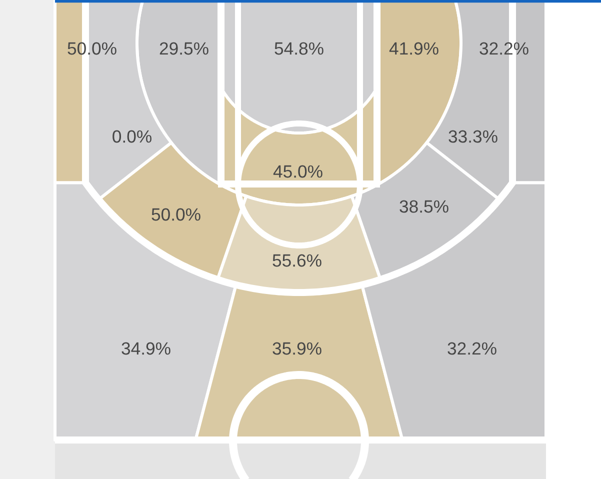 The width and height of the screenshot is (601, 479). I want to click on data-label: 34.9%, so click(146, 348).